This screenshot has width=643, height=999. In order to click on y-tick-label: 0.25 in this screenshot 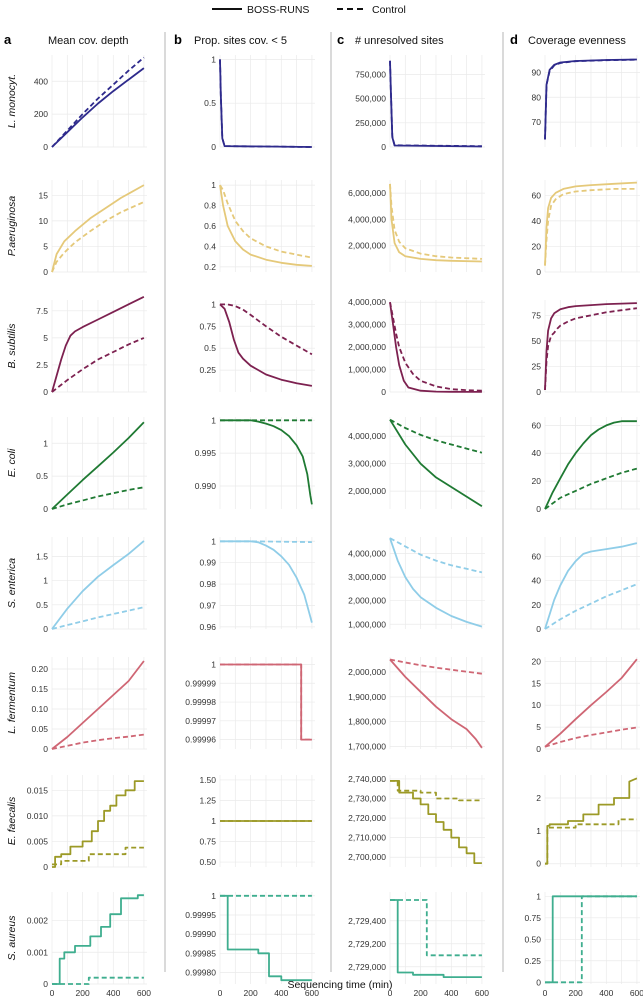, I will do `click(207, 370)`.